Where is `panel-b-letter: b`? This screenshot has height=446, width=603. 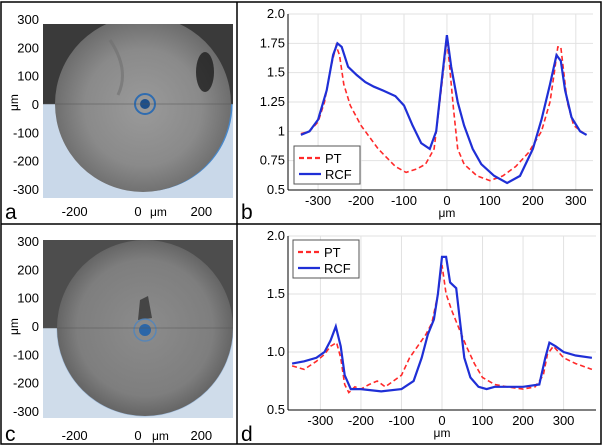
panel-b-letter: b is located at coordinates (247, 212).